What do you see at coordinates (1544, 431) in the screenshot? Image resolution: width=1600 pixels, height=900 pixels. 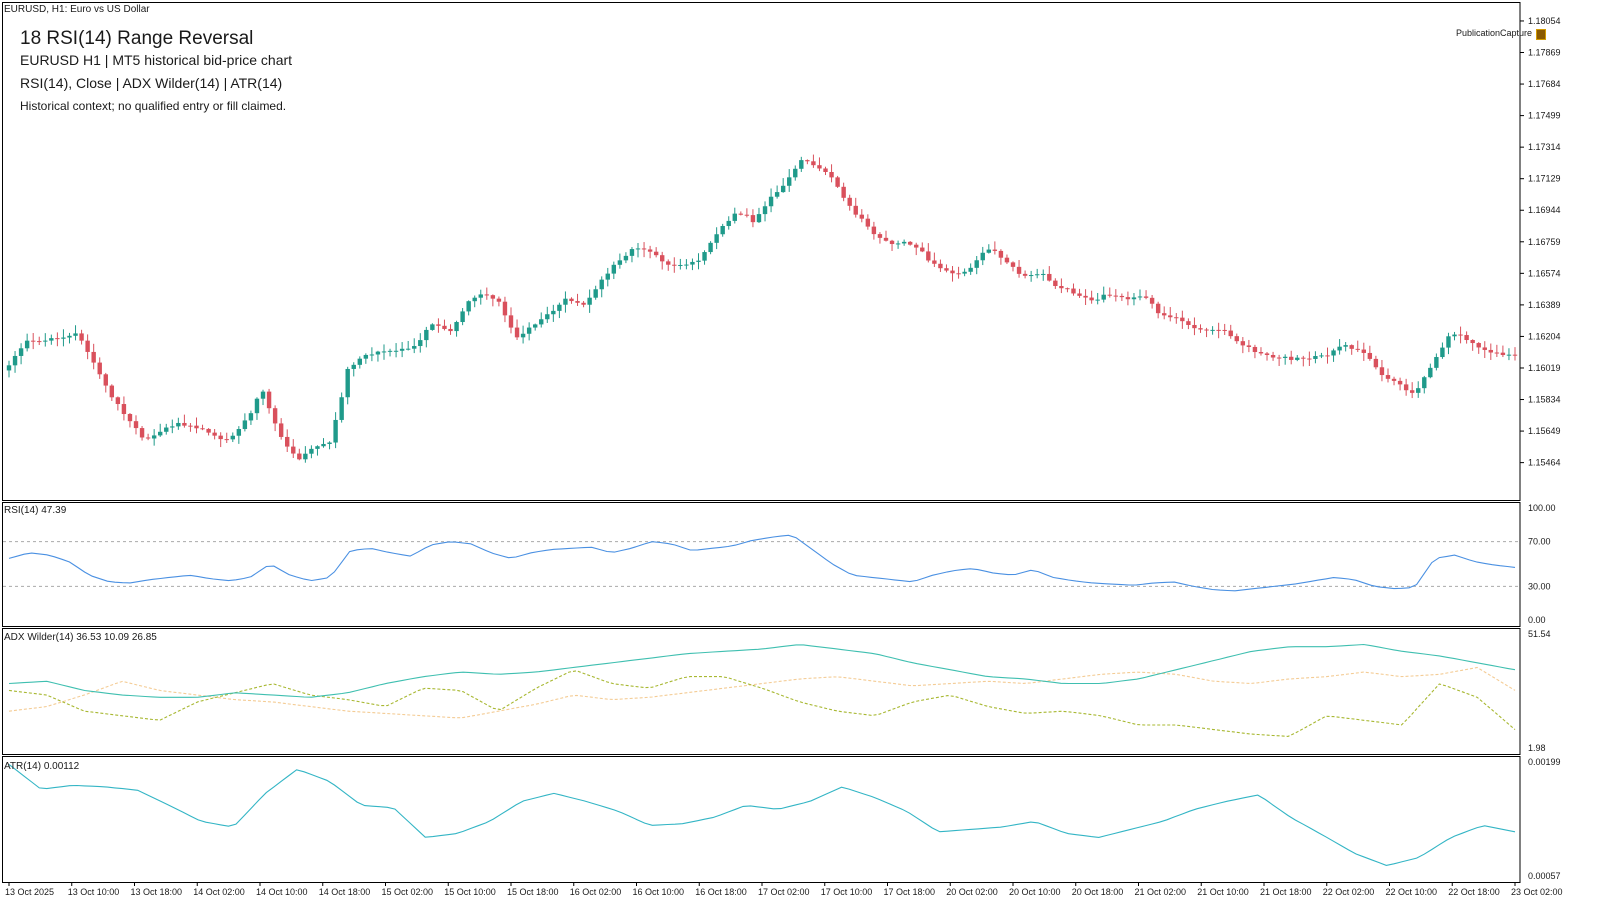 I see `price-tick-label: 1.15649` at bounding box center [1544, 431].